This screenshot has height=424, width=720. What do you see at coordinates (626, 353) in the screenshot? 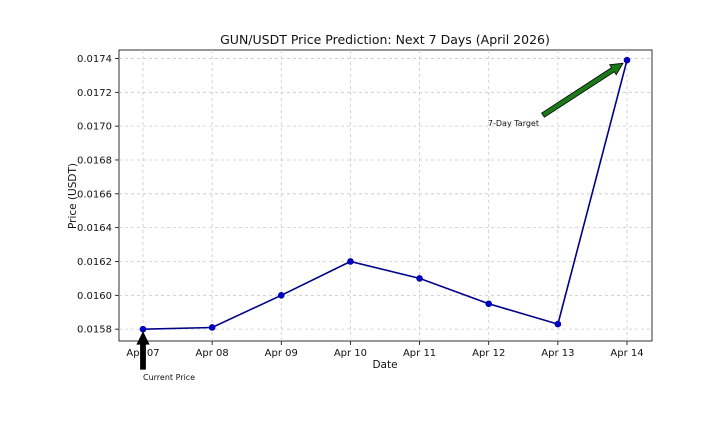
I see `x-tick-label: Apr 14` at bounding box center [626, 353].